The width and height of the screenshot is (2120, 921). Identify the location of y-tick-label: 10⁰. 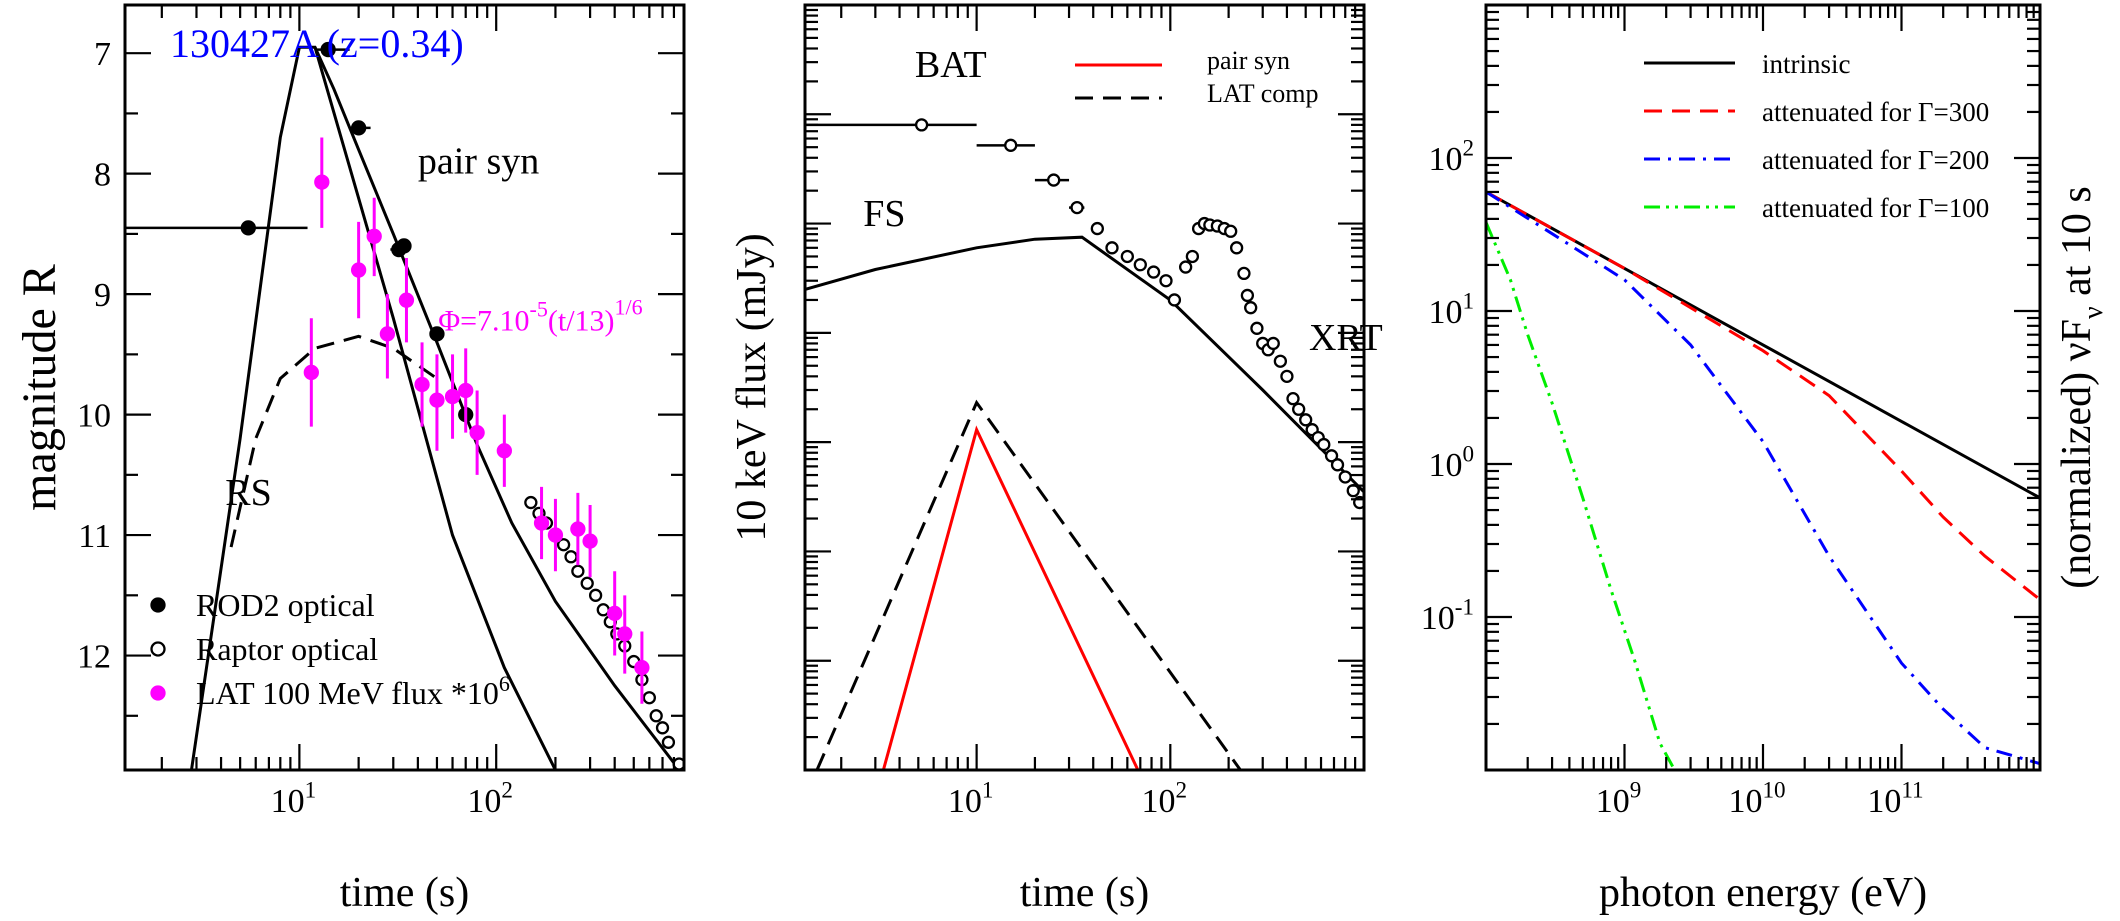
(1451, 463).